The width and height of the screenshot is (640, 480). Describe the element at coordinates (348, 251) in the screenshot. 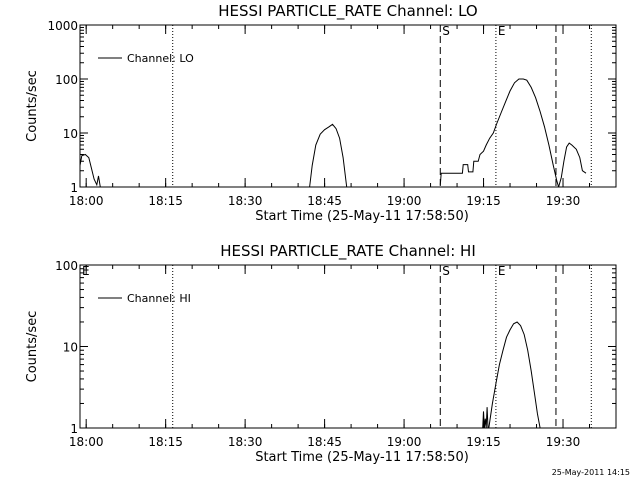

I see `chart-title: HESSI PARTICLE_RATE Channel: HI` at that location.